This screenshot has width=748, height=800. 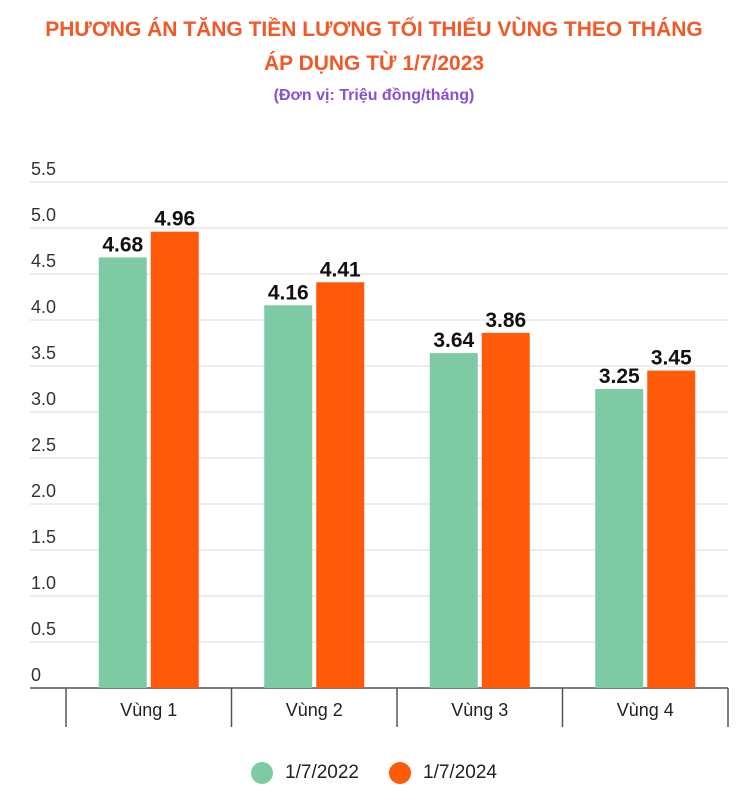 I want to click on data-label: 4.41, so click(x=340, y=269).